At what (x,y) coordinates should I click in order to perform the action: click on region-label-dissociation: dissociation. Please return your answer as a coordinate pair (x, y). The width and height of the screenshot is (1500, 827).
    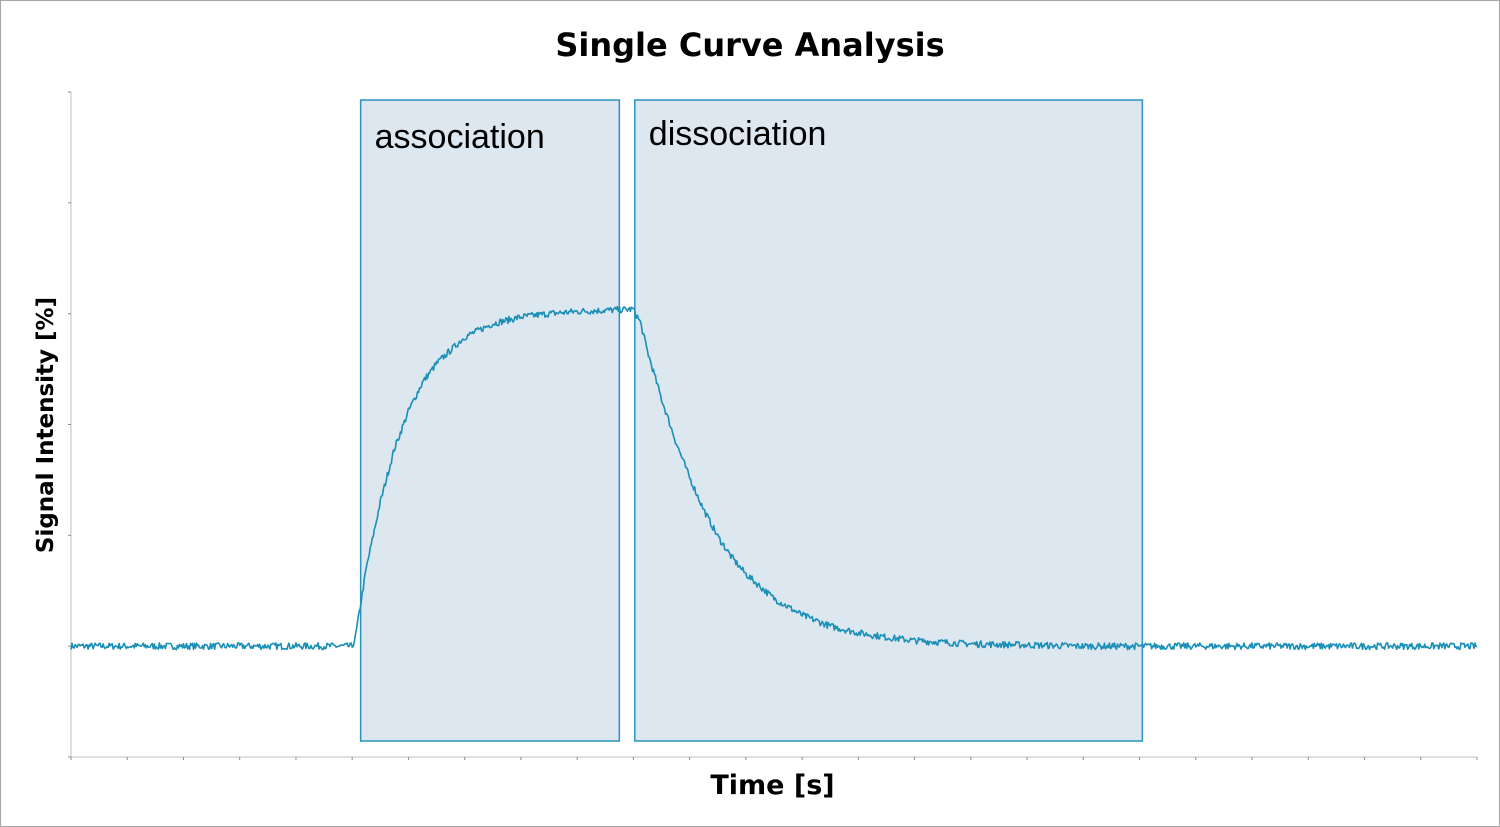
    Looking at the image, I should click on (738, 134).